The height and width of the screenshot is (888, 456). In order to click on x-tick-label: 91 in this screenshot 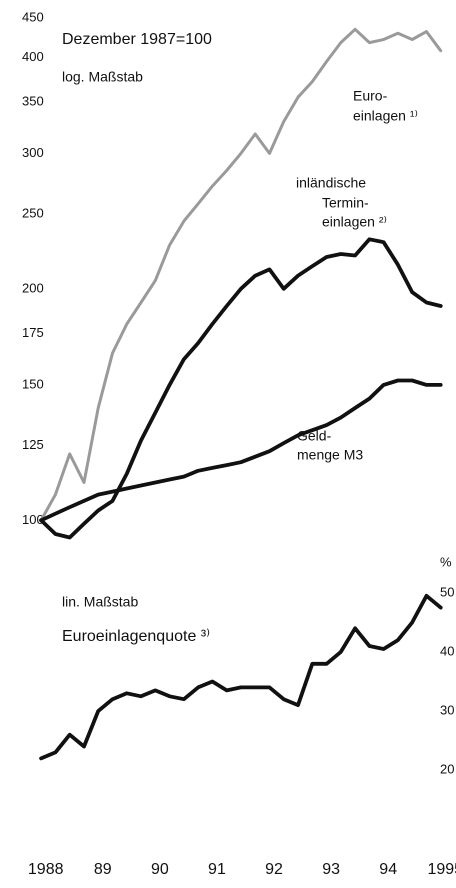, I will do `click(217, 869)`.